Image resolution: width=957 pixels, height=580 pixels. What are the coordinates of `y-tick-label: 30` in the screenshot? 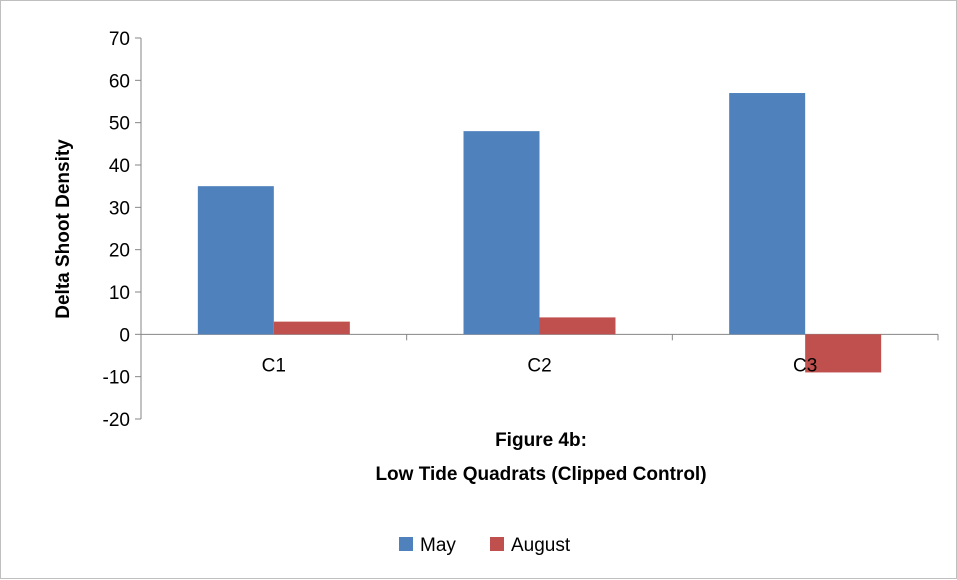 It's located at (119, 208).